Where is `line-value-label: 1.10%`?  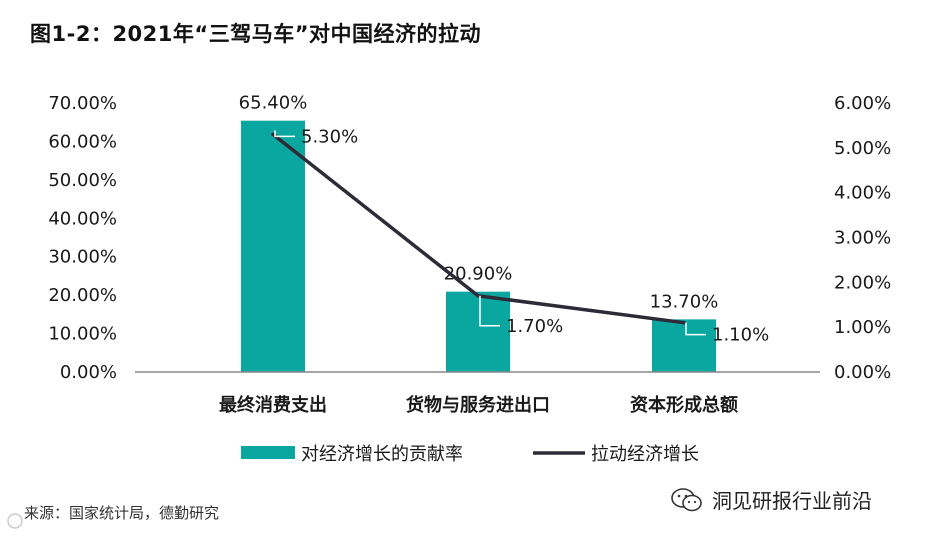
line-value-label: 1.10% is located at coordinates (740, 335).